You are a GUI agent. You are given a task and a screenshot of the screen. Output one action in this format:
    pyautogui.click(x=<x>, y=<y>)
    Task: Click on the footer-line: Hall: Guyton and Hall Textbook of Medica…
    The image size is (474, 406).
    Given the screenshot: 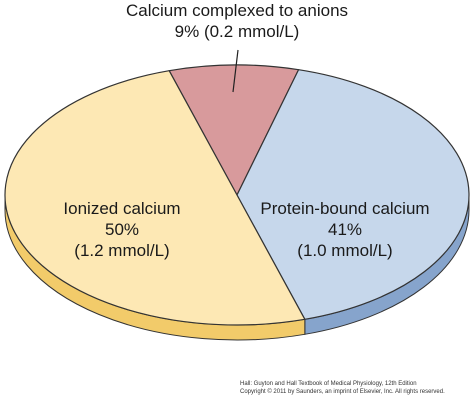 What is the action you would take?
    pyautogui.click(x=328, y=384)
    